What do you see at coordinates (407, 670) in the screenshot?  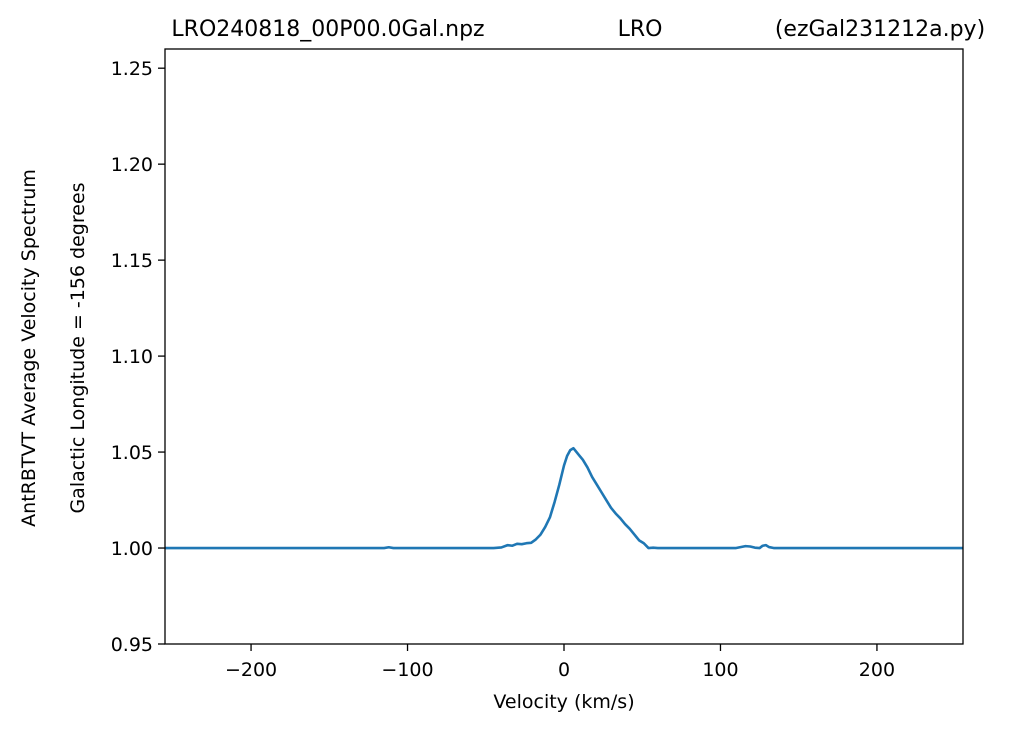 I see `x-tick-label: −100` at bounding box center [407, 670].